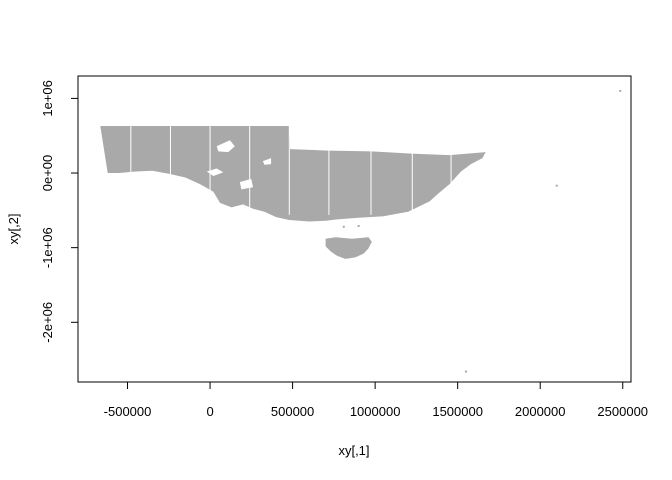 The width and height of the screenshot is (672, 480). What do you see at coordinates (375, 411) in the screenshot?
I see `x-tick-label: 1000000` at bounding box center [375, 411].